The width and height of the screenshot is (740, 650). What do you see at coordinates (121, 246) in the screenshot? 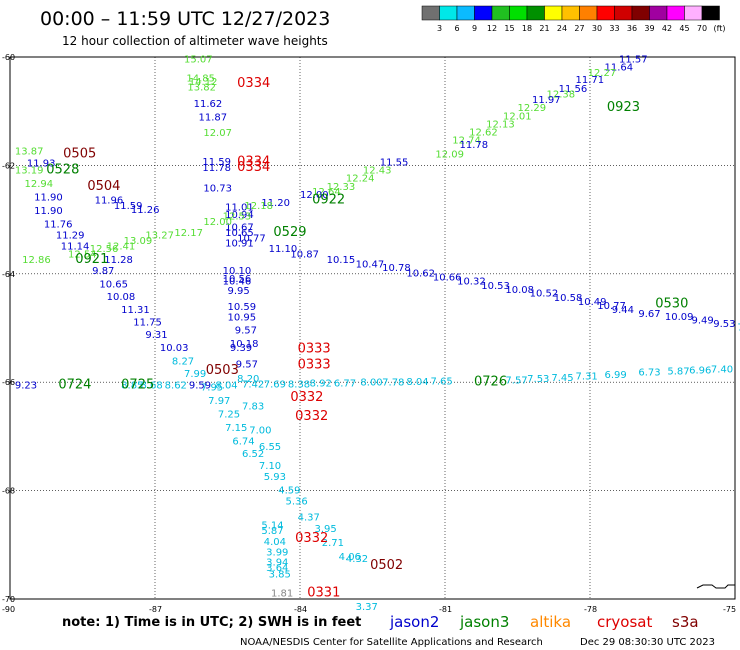
I see `wave-height-value: 12.41` at bounding box center [121, 246].